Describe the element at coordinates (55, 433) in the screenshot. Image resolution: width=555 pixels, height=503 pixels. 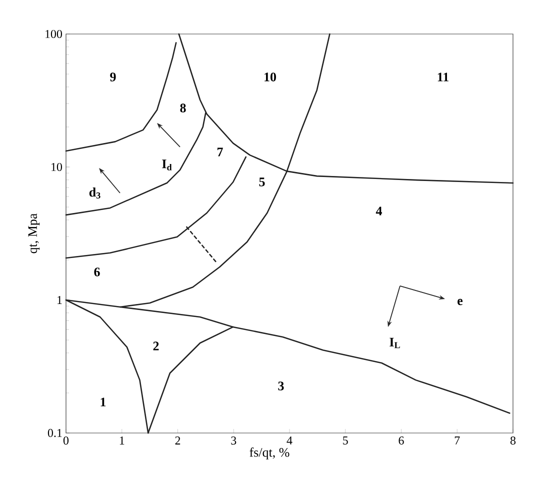
I see `y-tick-label: 0.1` at that location.